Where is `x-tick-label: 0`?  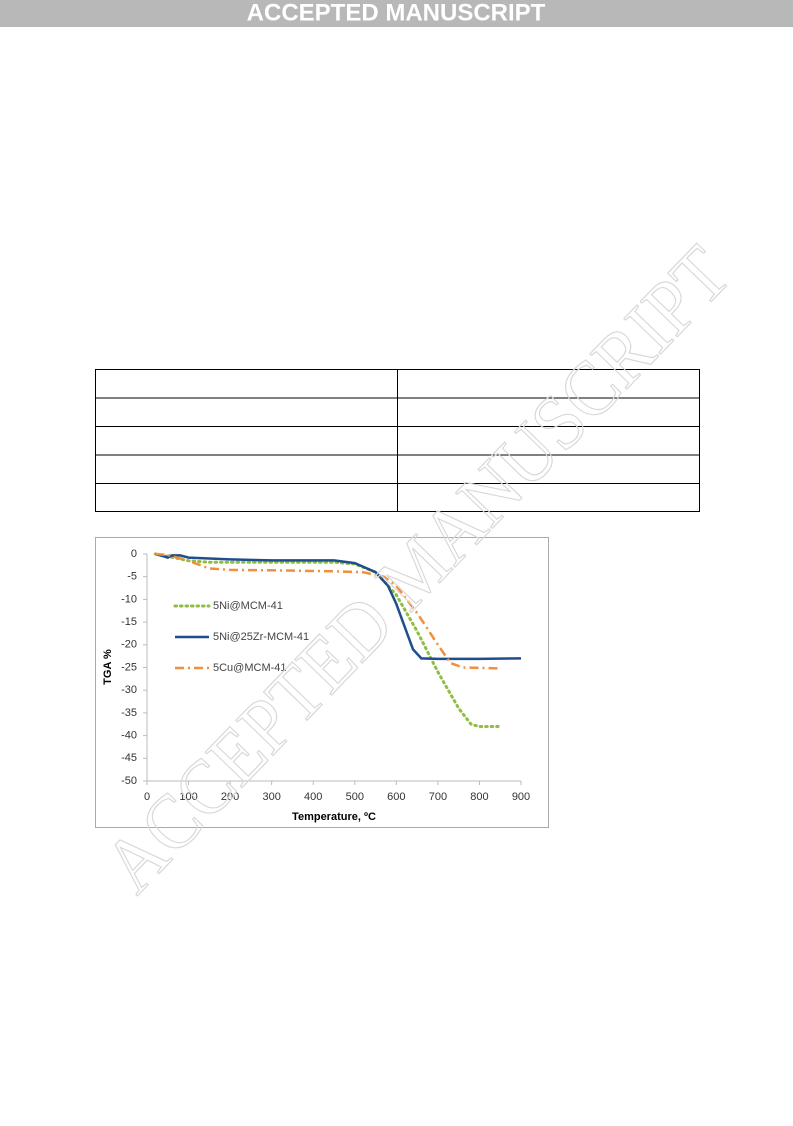 x-tick-label: 0 is located at coordinates (147, 797).